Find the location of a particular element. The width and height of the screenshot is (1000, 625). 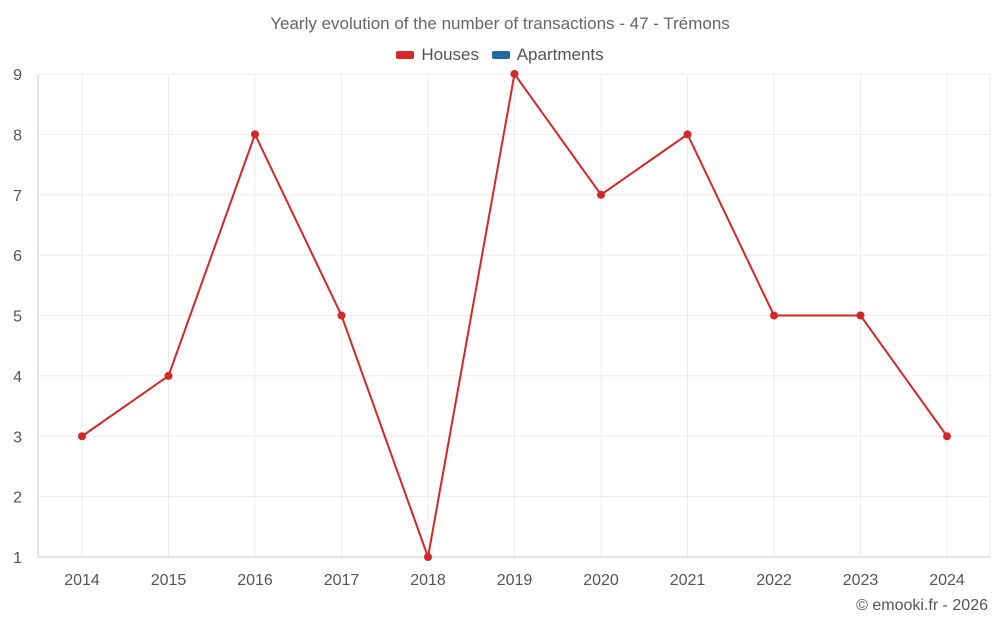

data-point-houses-2024 is located at coordinates (947, 436).